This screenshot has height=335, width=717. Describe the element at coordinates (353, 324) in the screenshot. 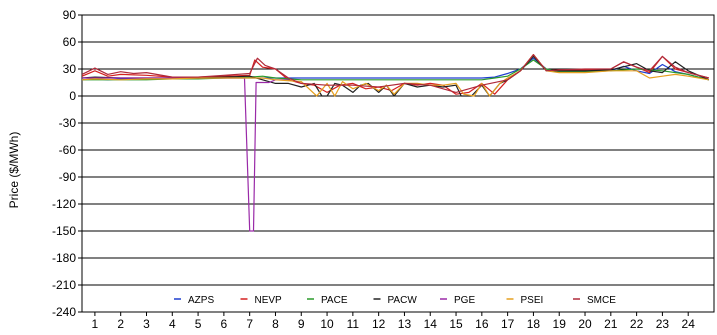

I see `x-tick-label: 11` at that location.